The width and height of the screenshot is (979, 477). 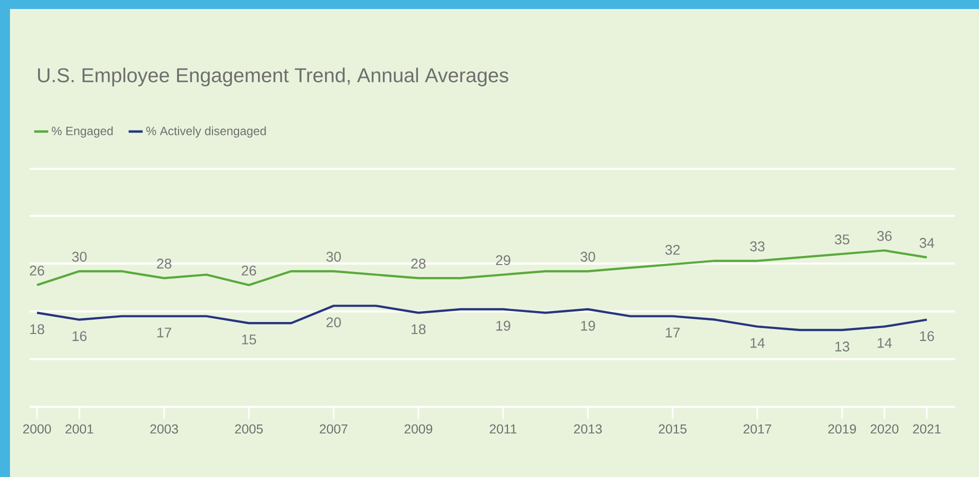 What do you see at coordinates (842, 239) in the screenshot?
I see `data-label: 35` at bounding box center [842, 239].